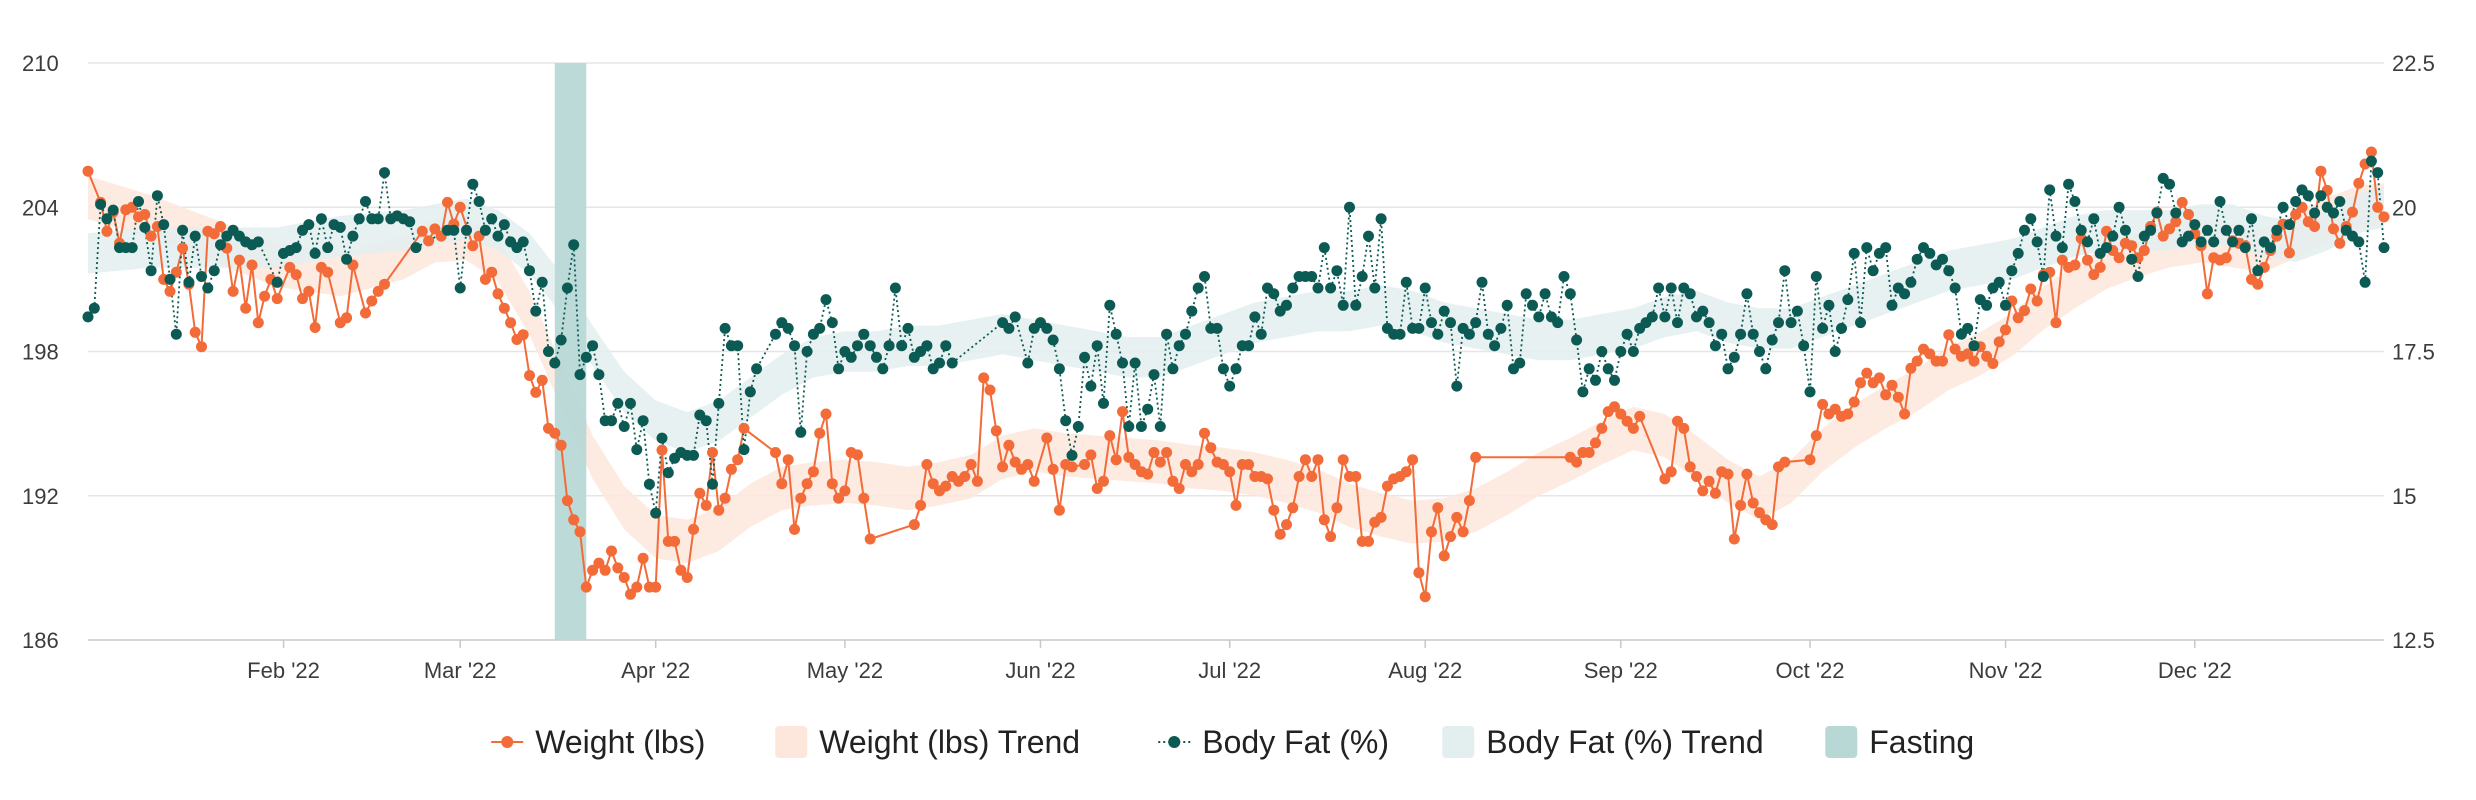 Image resolution: width=2476 pixels, height=800 pixels. What do you see at coordinates (1273, 742) in the screenshot?
I see `legend-item-body-fat: Body Fat (%)` at bounding box center [1273, 742].